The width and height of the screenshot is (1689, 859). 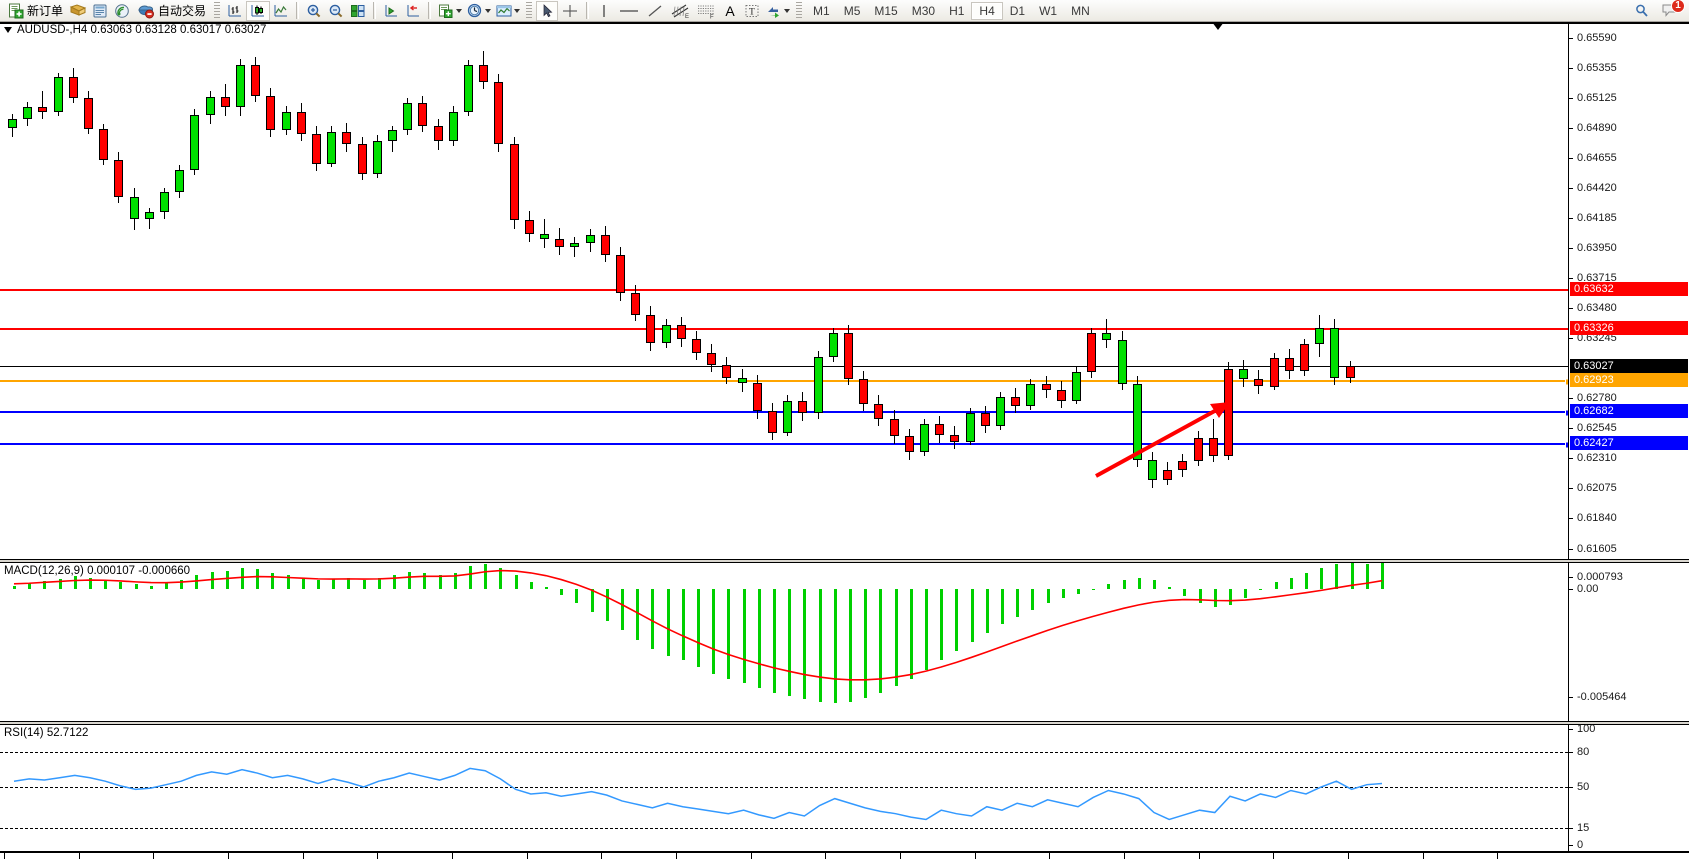 What do you see at coordinates (78, 11) in the screenshot?
I see `expert-advisors-button` at bounding box center [78, 11].